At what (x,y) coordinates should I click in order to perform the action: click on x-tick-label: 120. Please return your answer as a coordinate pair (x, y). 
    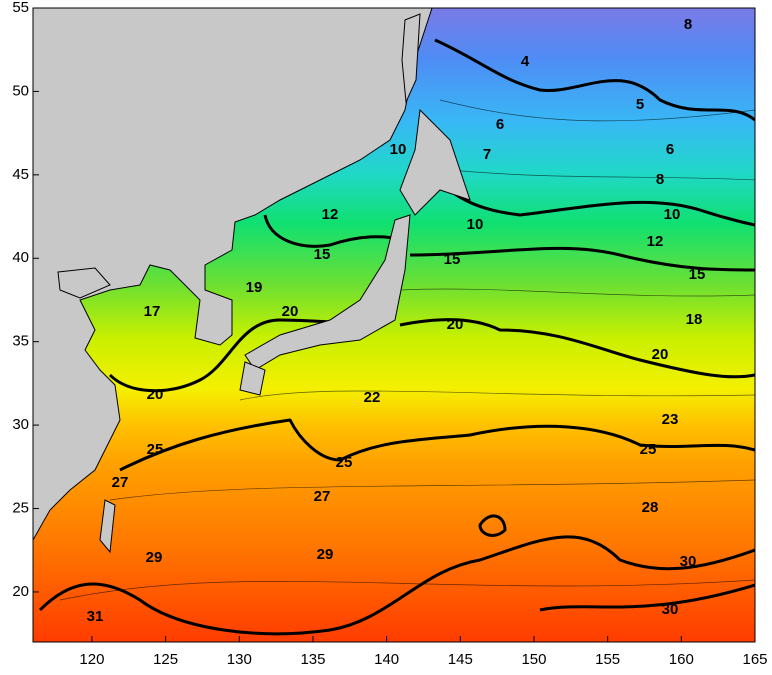
    Looking at the image, I should click on (91, 659).